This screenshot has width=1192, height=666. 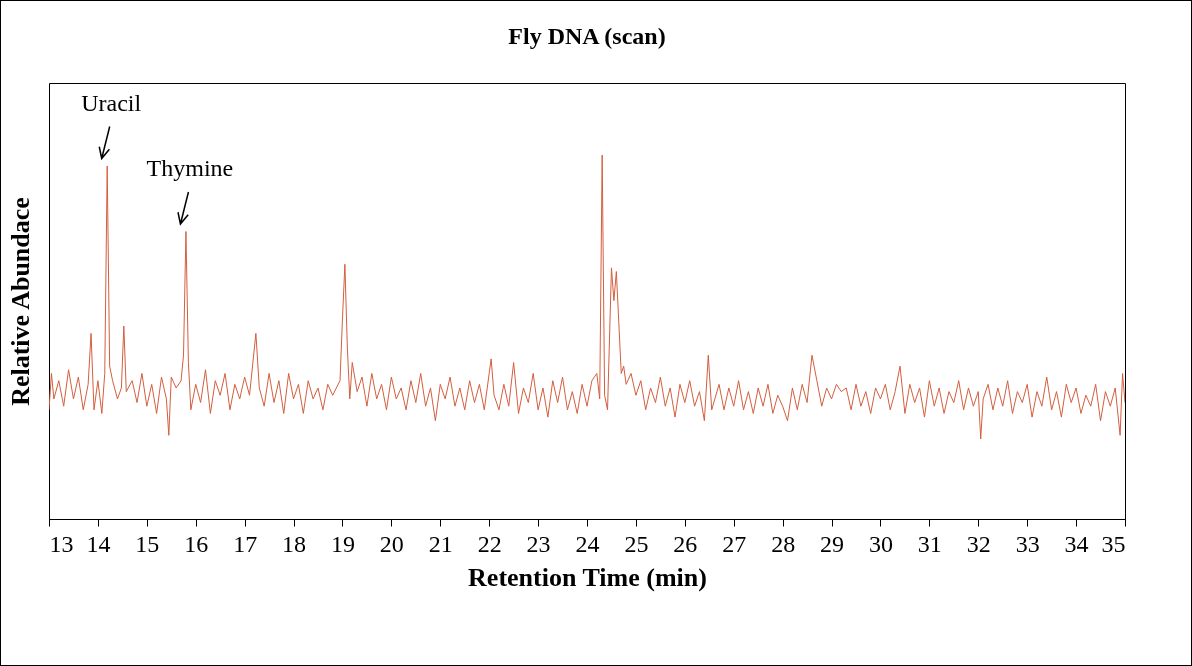 What do you see at coordinates (587, 36) in the screenshot?
I see `chart-title: Fly DNA (scan)` at bounding box center [587, 36].